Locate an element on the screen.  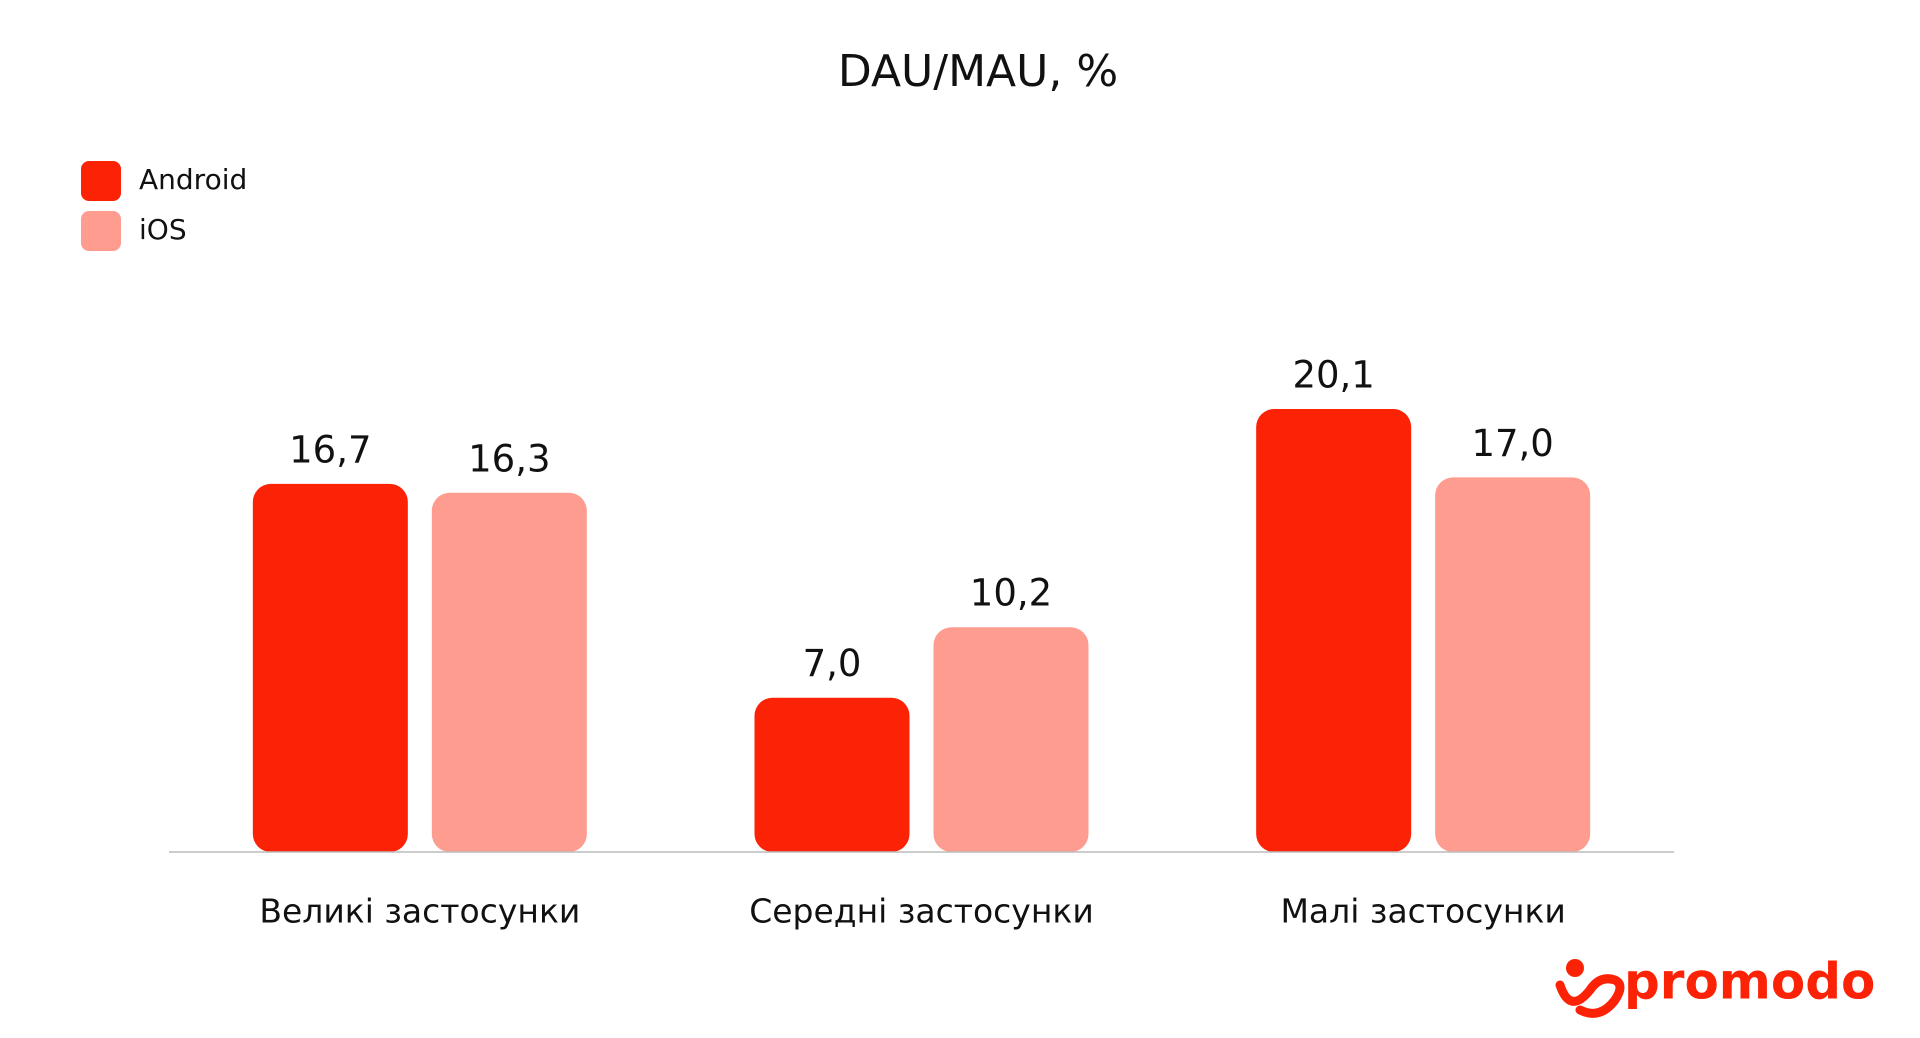
value-label: 7,0 is located at coordinates (832, 663).